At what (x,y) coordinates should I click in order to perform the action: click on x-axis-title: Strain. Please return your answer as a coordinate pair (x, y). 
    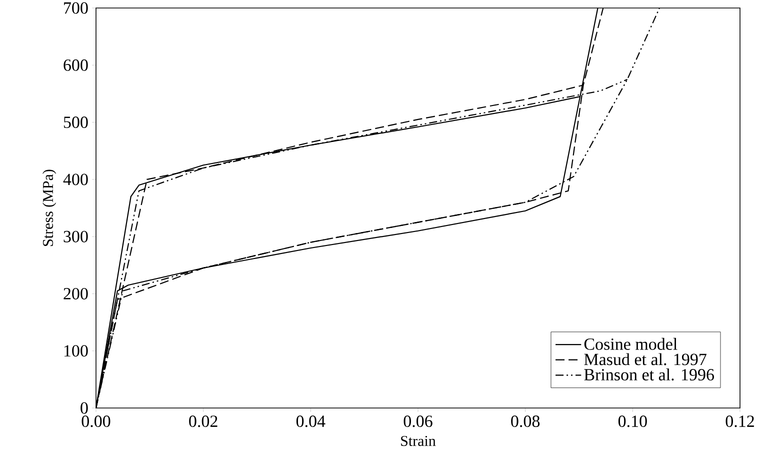
    Looking at the image, I should click on (418, 441).